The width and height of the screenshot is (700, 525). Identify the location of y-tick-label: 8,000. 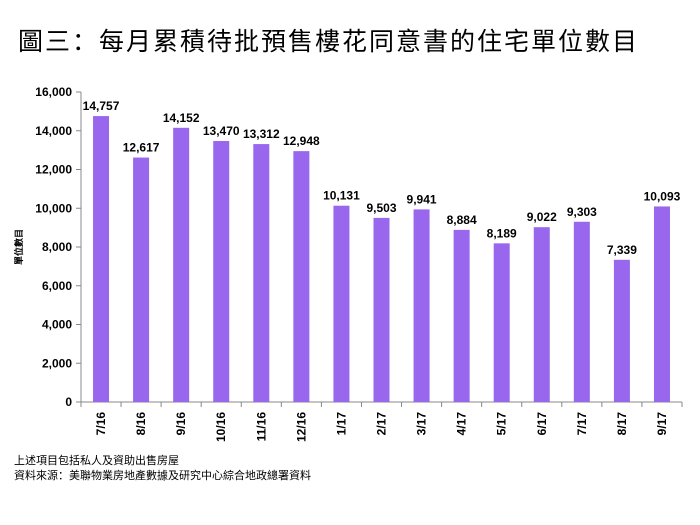
(57, 247).